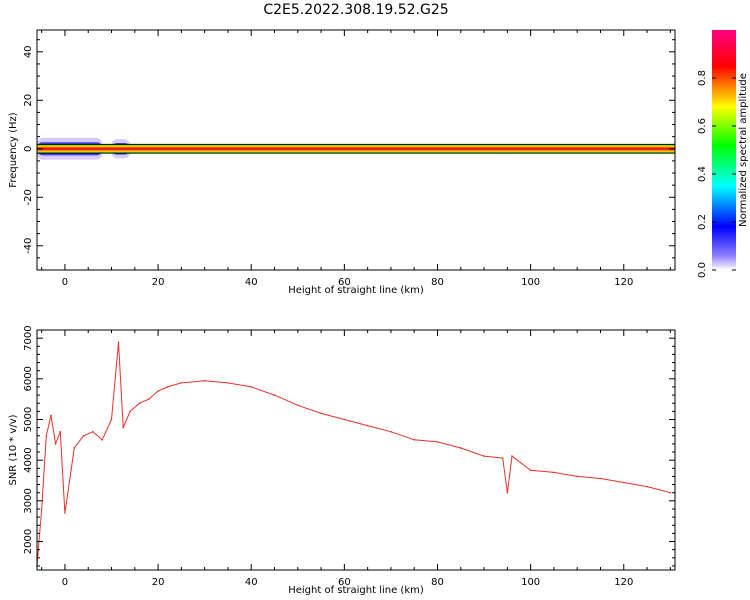  Describe the element at coordinates (28, 500) in the screenshot. I see `snr-ytick-label-1: 3000` at that location.